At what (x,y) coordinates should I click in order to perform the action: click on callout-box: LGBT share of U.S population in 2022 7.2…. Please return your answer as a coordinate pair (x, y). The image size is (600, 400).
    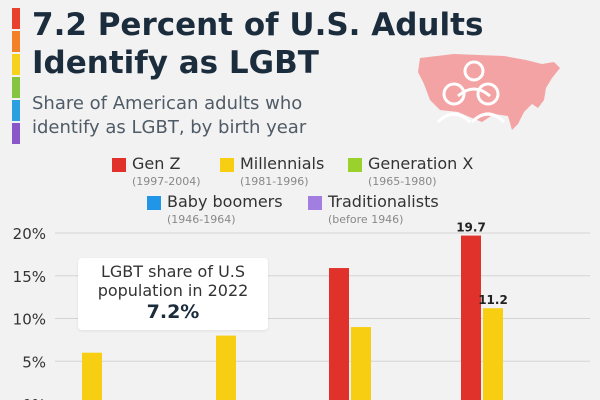
    Looking at the image, I should click on (173, 294).